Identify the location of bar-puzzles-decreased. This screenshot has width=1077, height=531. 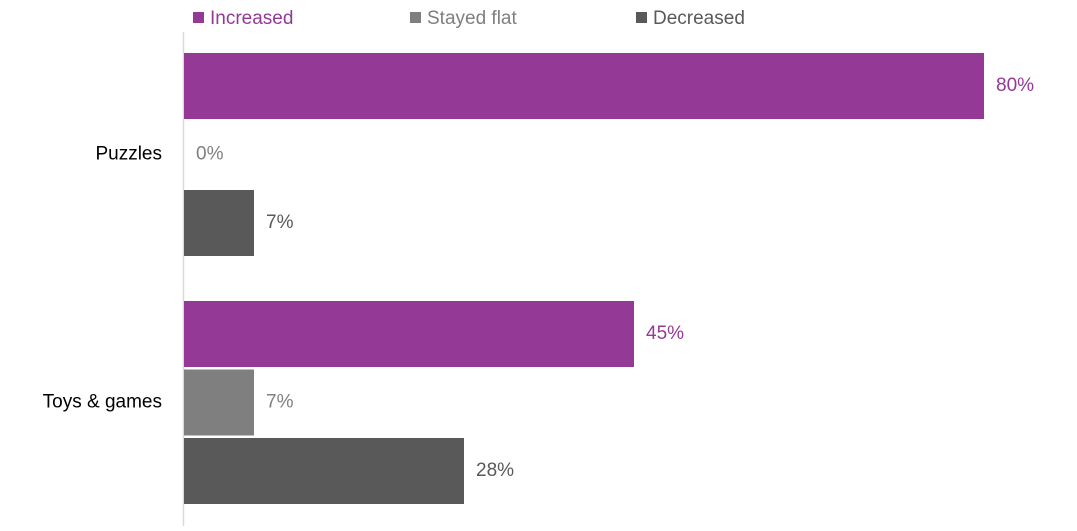
(219, 223).